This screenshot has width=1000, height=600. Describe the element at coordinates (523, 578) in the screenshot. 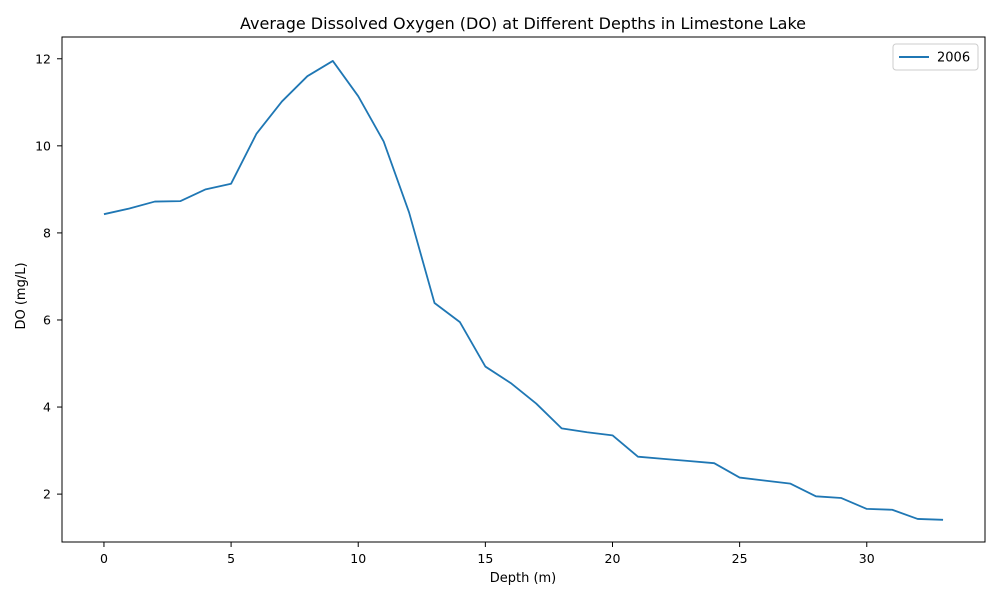

I see `x-axis-label: Depth (m)` at that location.